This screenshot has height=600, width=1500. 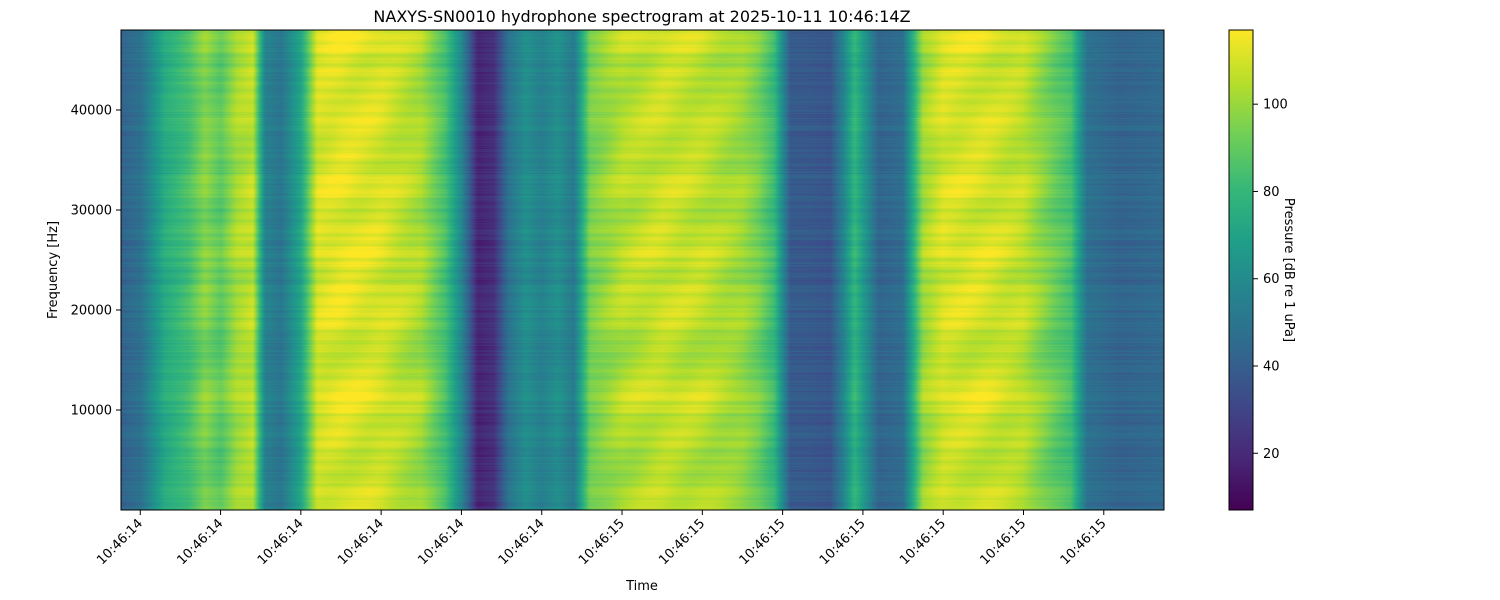 I want to click on x-axis-label: Time, so click(x=641, y=586).